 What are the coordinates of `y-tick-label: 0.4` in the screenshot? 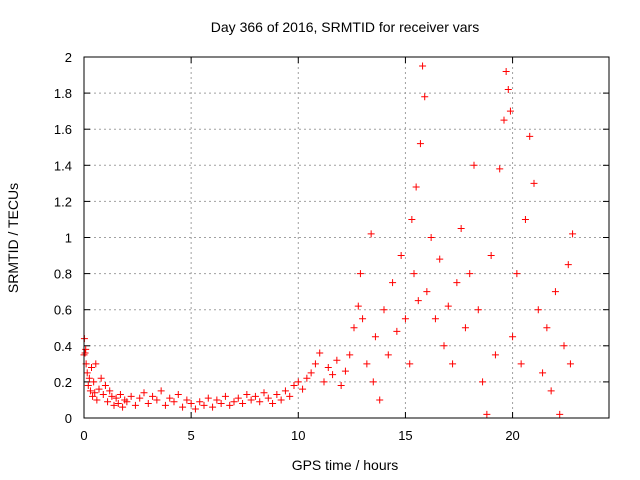 It's located at (63, 346).